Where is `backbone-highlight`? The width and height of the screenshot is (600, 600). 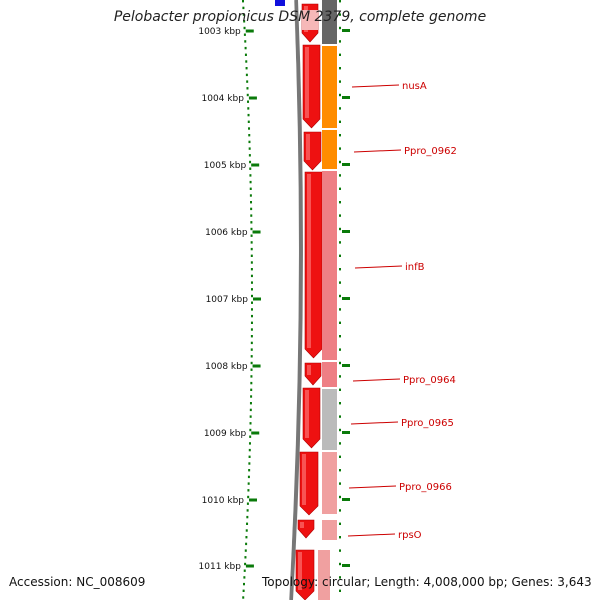 backbone-highlight is located at coordinates (293, 300).